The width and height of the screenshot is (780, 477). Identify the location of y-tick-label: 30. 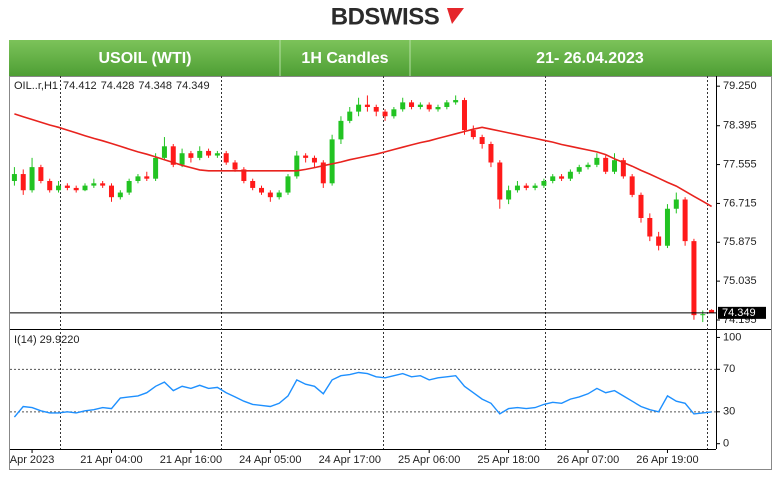
(729, 412).